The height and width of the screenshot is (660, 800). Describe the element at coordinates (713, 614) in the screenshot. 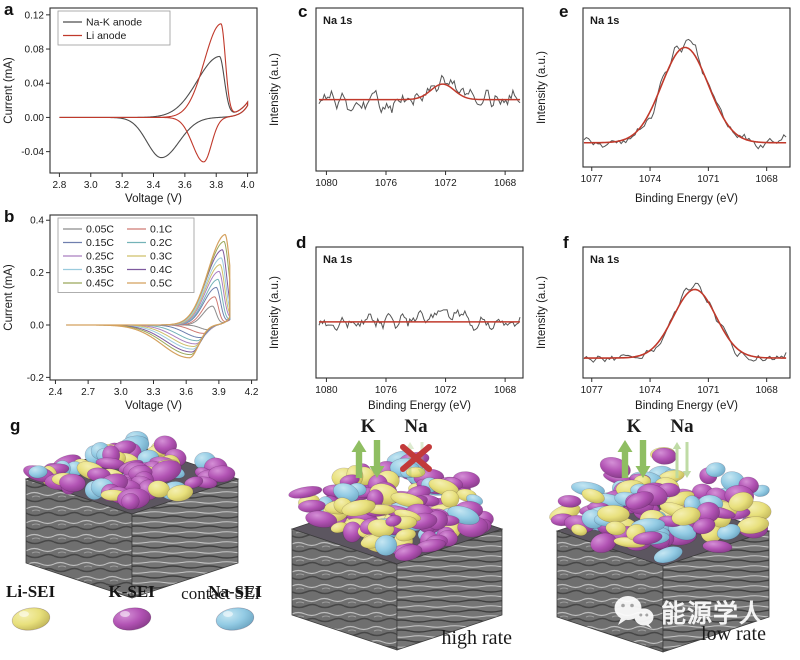

I see `watermark-text: 能源学人` at that location.